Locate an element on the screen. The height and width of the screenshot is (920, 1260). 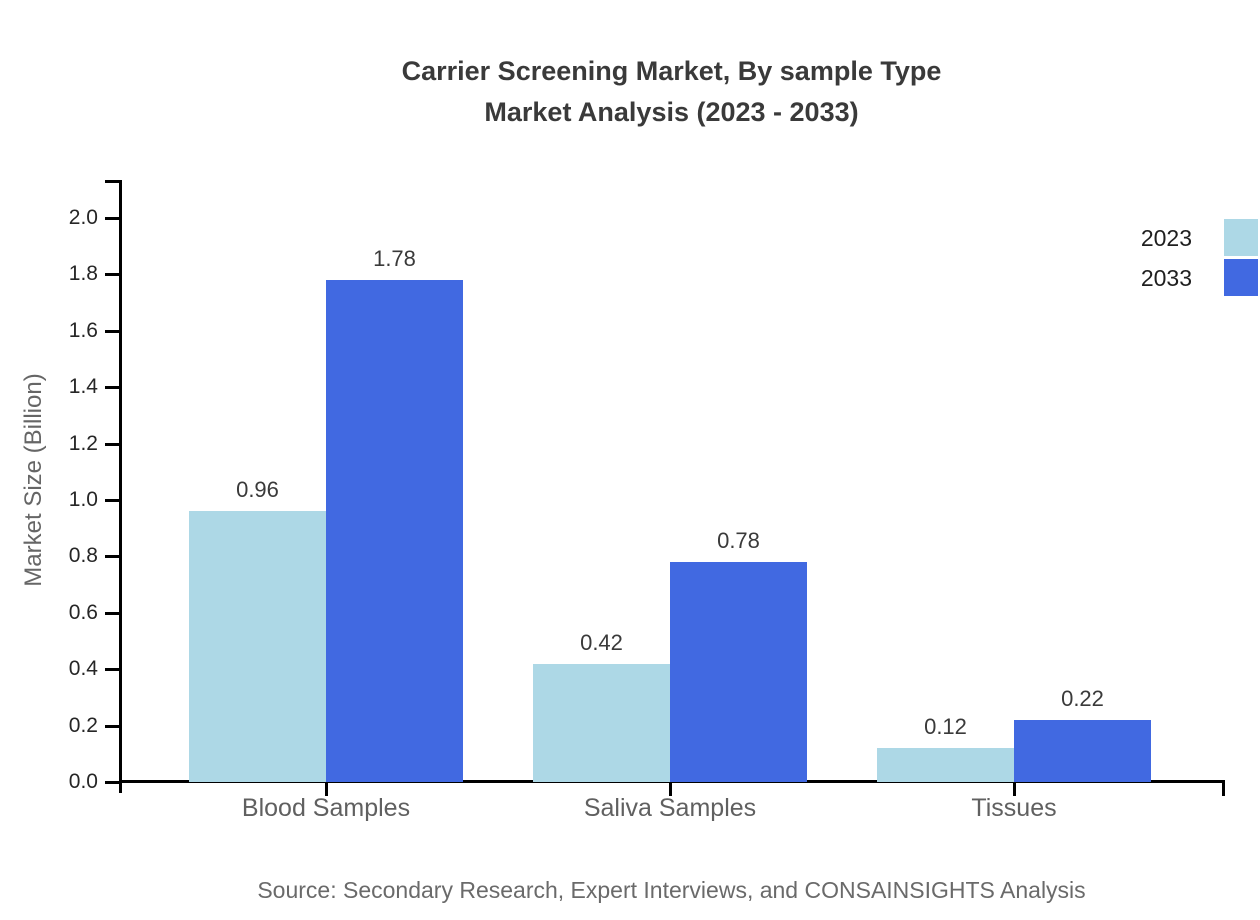
y-tick-label-0.4: 0.4 is located at coordinates (83, 669).